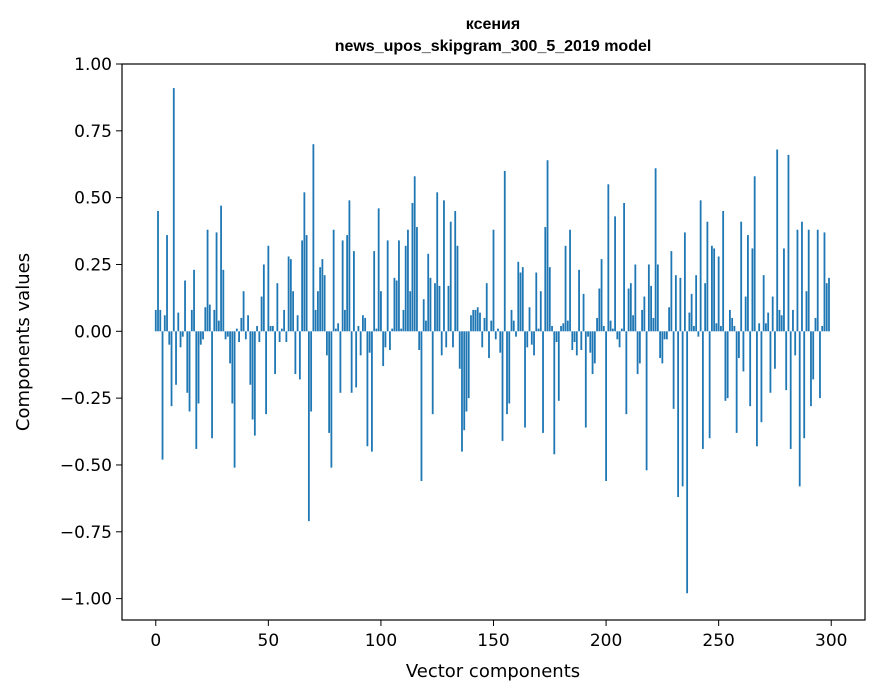 Image resolution: width=880 pixels, height=696 pixels. What do you see at coordinates (493, 671) in the screenshot?
I see `x-axis-label: Vector components` at bounding box center [493, 671].